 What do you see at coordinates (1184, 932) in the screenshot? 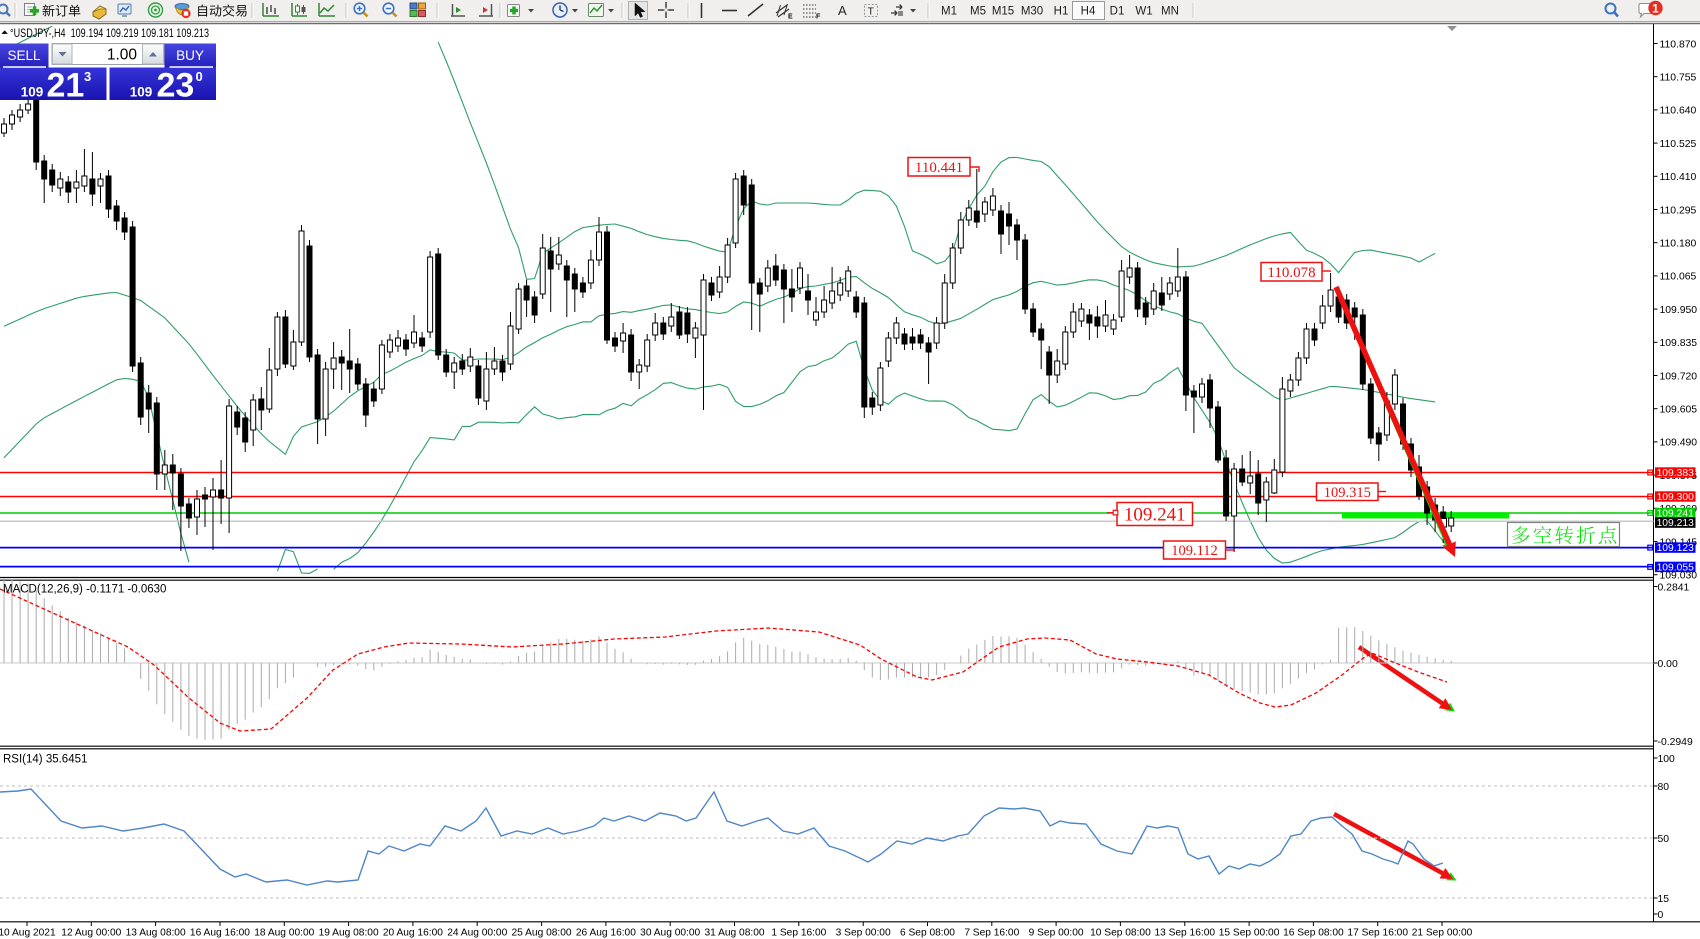
I see `svg-text: 13 Sep 16:00` at bounding box center [1184, 932].